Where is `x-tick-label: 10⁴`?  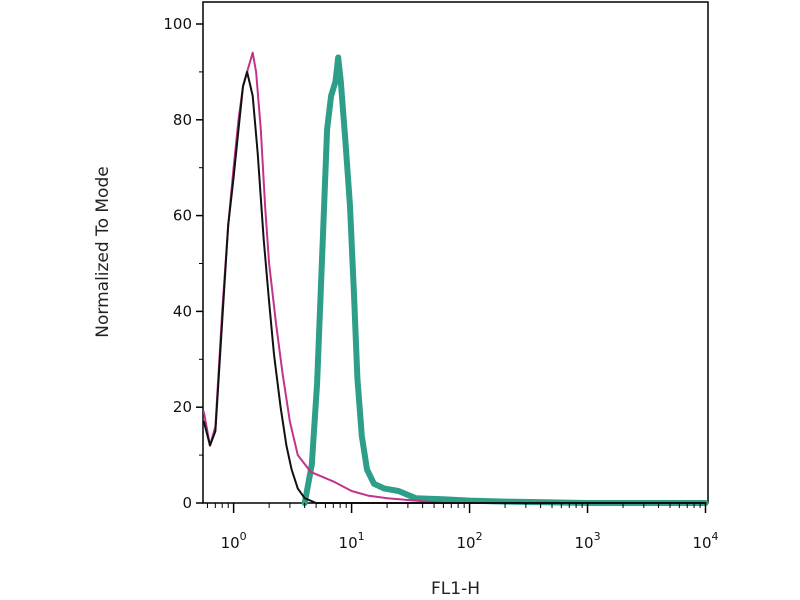 x-tick-label: 10⁴ is located at coordinates (705, 541).